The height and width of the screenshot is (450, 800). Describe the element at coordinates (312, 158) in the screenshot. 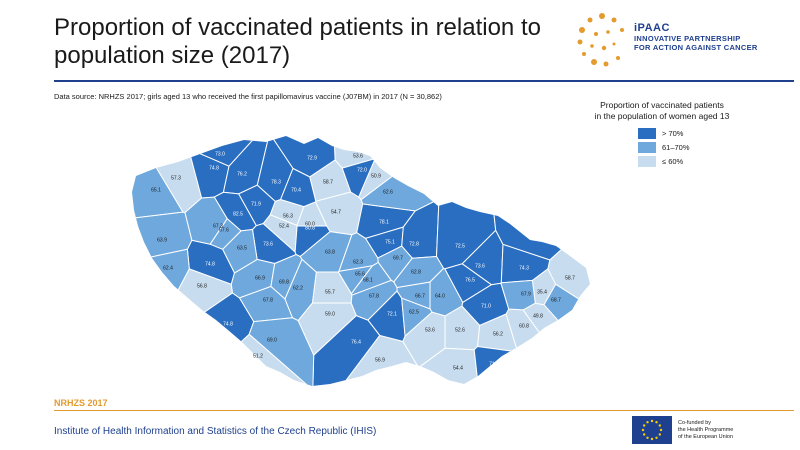

I see `district-value-label: 72.9` at that location.